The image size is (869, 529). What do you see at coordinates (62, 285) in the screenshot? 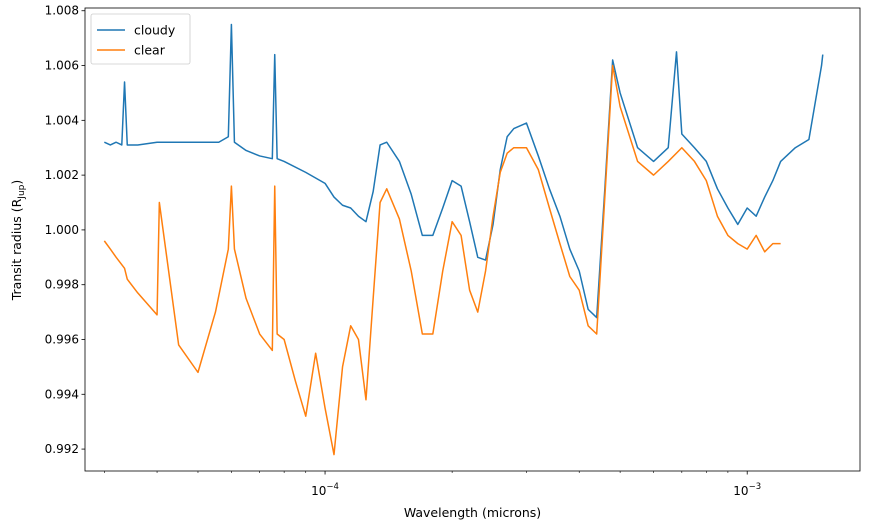
I see `y-tick-label: 0.998` at bounding box center [62, 285].